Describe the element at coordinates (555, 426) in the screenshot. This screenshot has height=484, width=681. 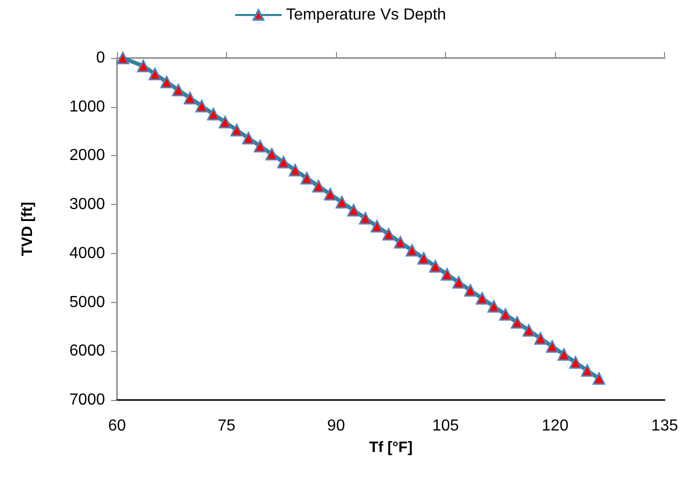
I see `x-tick-label: 120` at that location.